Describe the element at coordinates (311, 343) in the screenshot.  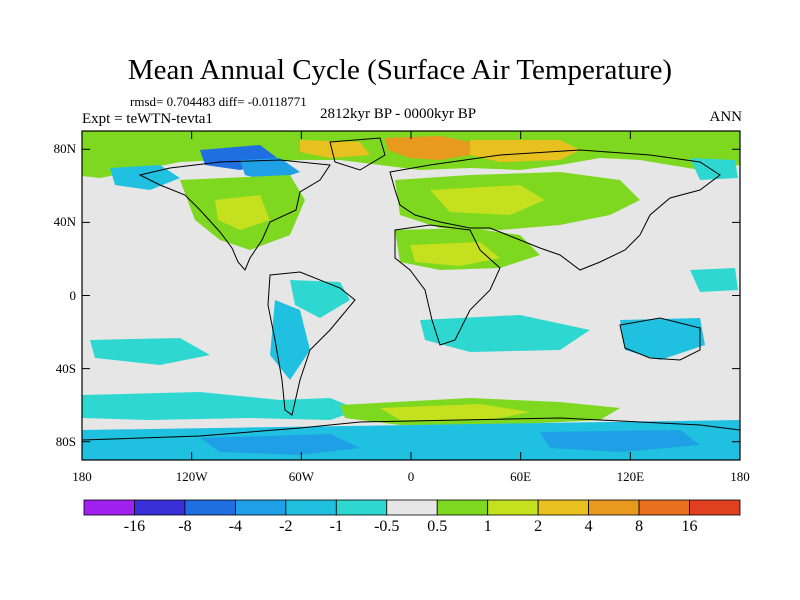
I see `coastline-south-america` at that location.